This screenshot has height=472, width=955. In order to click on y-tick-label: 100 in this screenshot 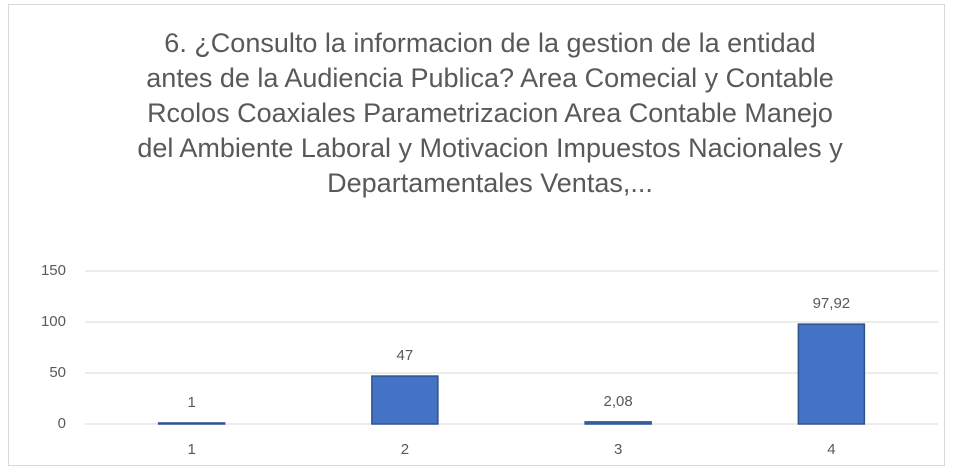, I will do `click(53, 321)`.